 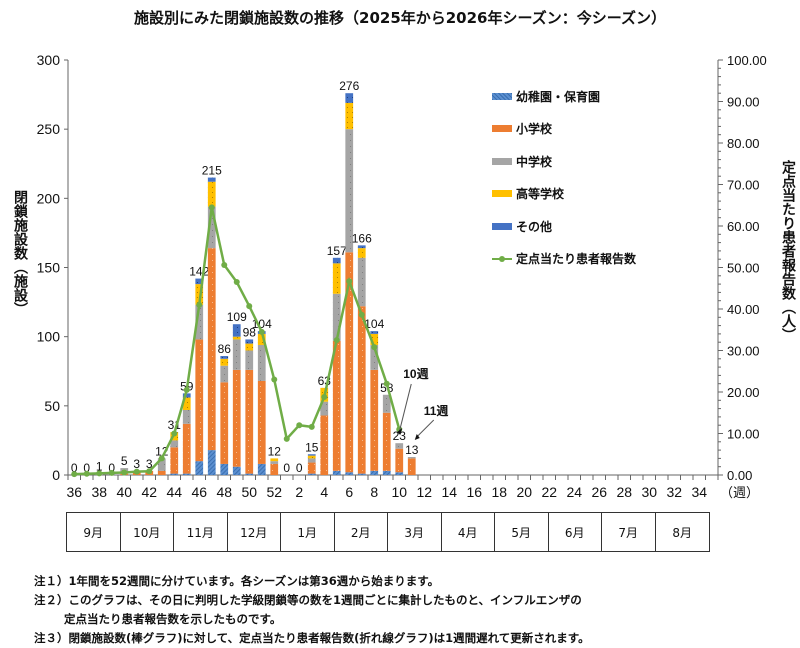 I want to click on bar-total-label: 98, so click(x=250, y=332).